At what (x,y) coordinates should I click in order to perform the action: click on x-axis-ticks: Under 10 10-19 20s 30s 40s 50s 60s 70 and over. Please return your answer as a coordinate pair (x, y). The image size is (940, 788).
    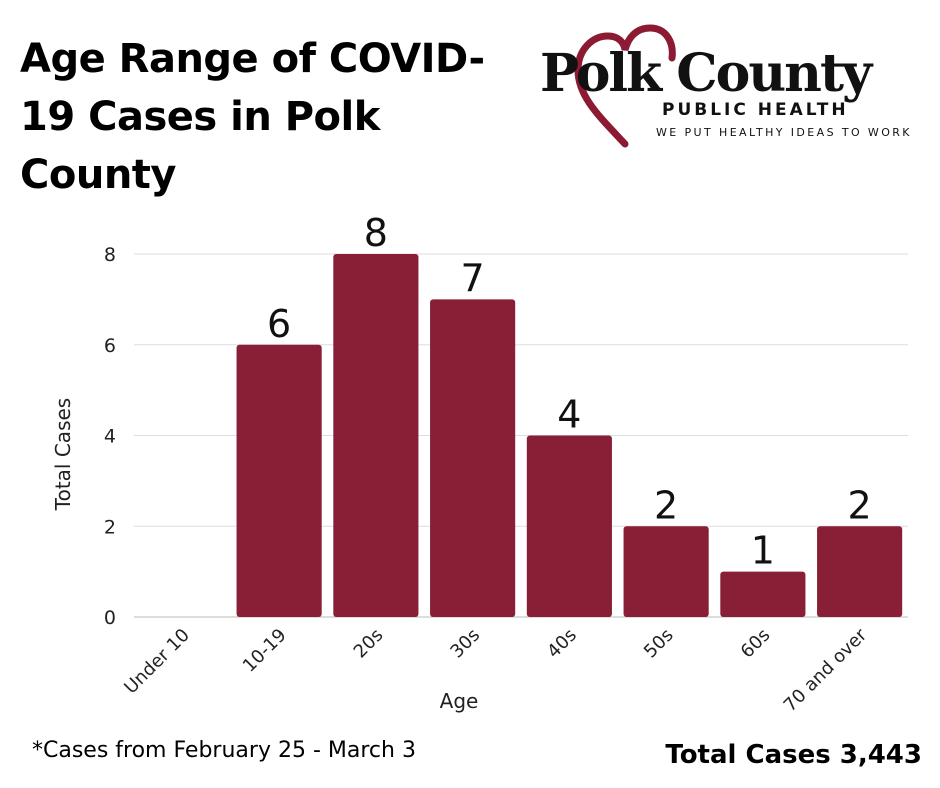
    Looking at the image, I should click on (495, 670).